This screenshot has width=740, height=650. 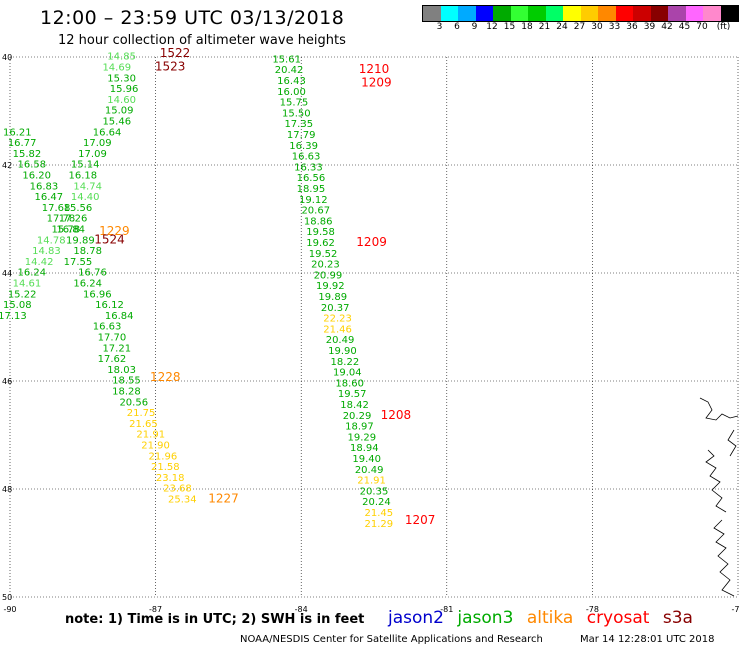 What do you see at coordinates (342, 351) in the screenshot?
I see `wave-height-label: 19.90` at bounding box center [342, 351].